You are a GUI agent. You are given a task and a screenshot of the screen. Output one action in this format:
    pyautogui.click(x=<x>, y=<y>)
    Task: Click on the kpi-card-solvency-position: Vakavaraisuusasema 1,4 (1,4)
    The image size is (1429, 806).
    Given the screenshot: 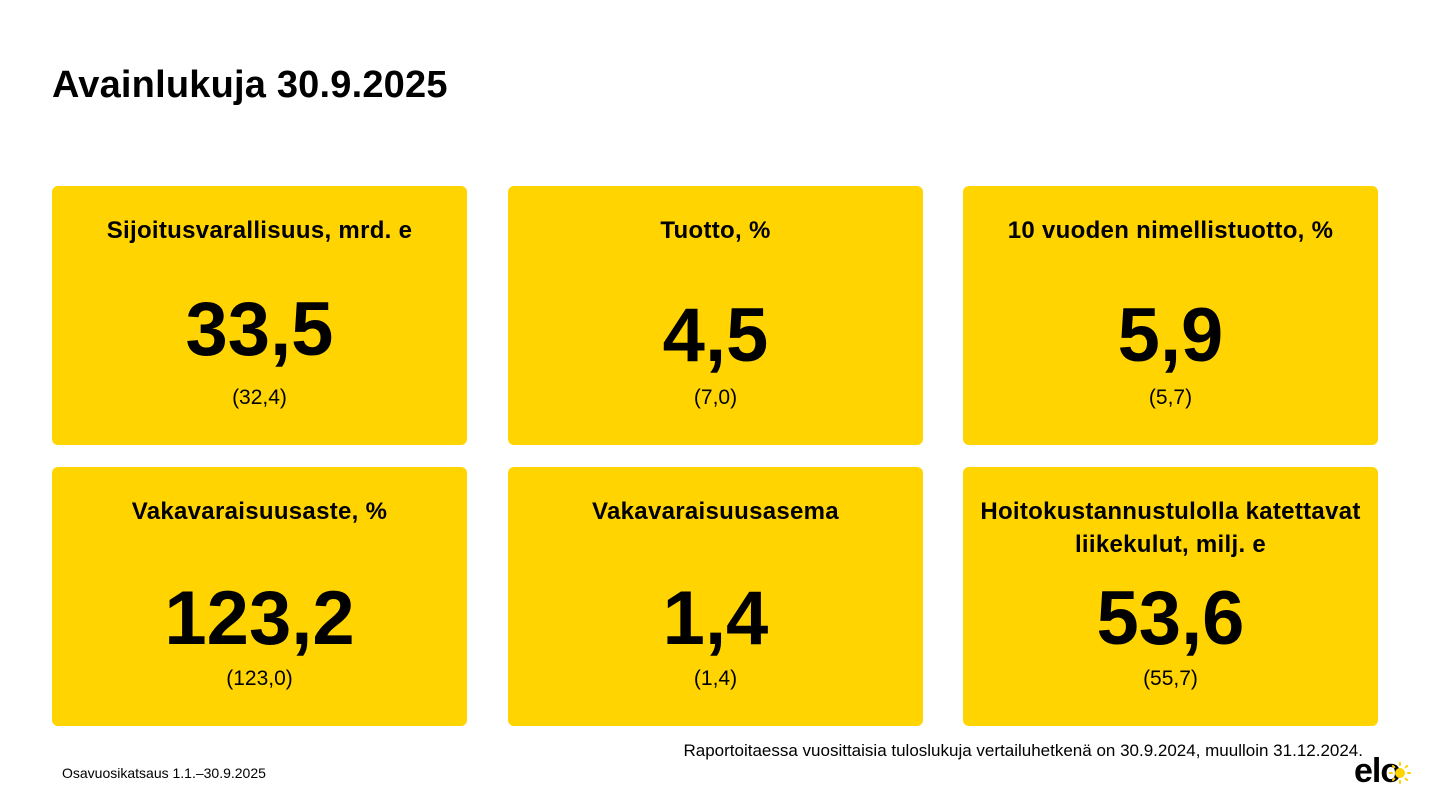 What is the action you would take?
    pyautogui.click(x=715, y=596)
    